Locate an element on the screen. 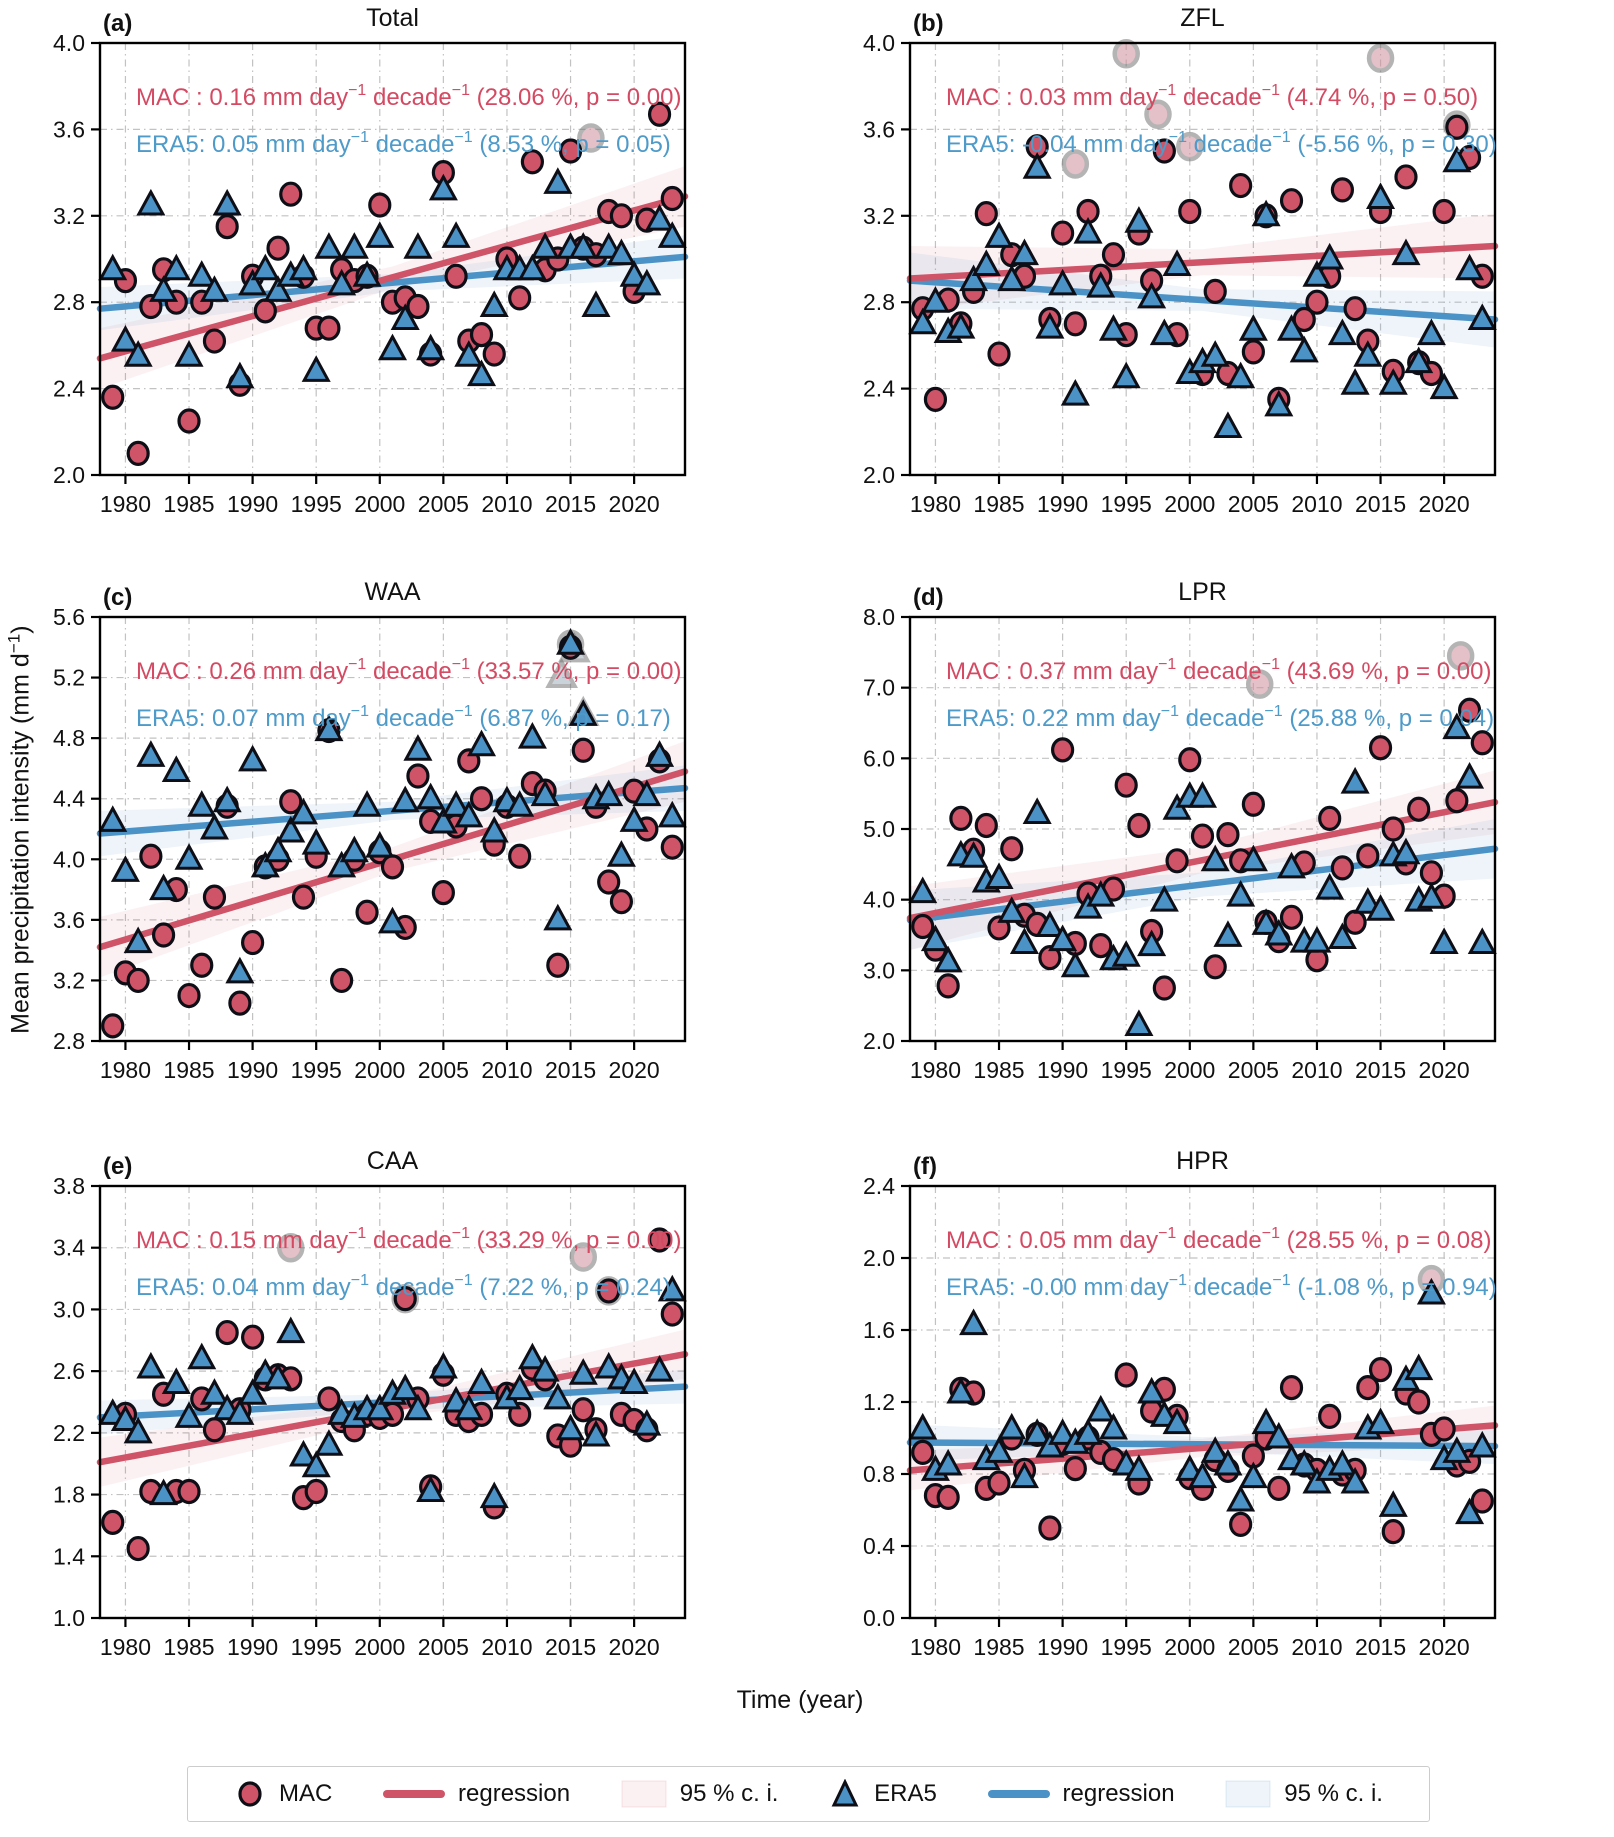 The width and height of the screenshot is (1614, 1837). svg-text: 5.2 is located at coordinates (69, 678).